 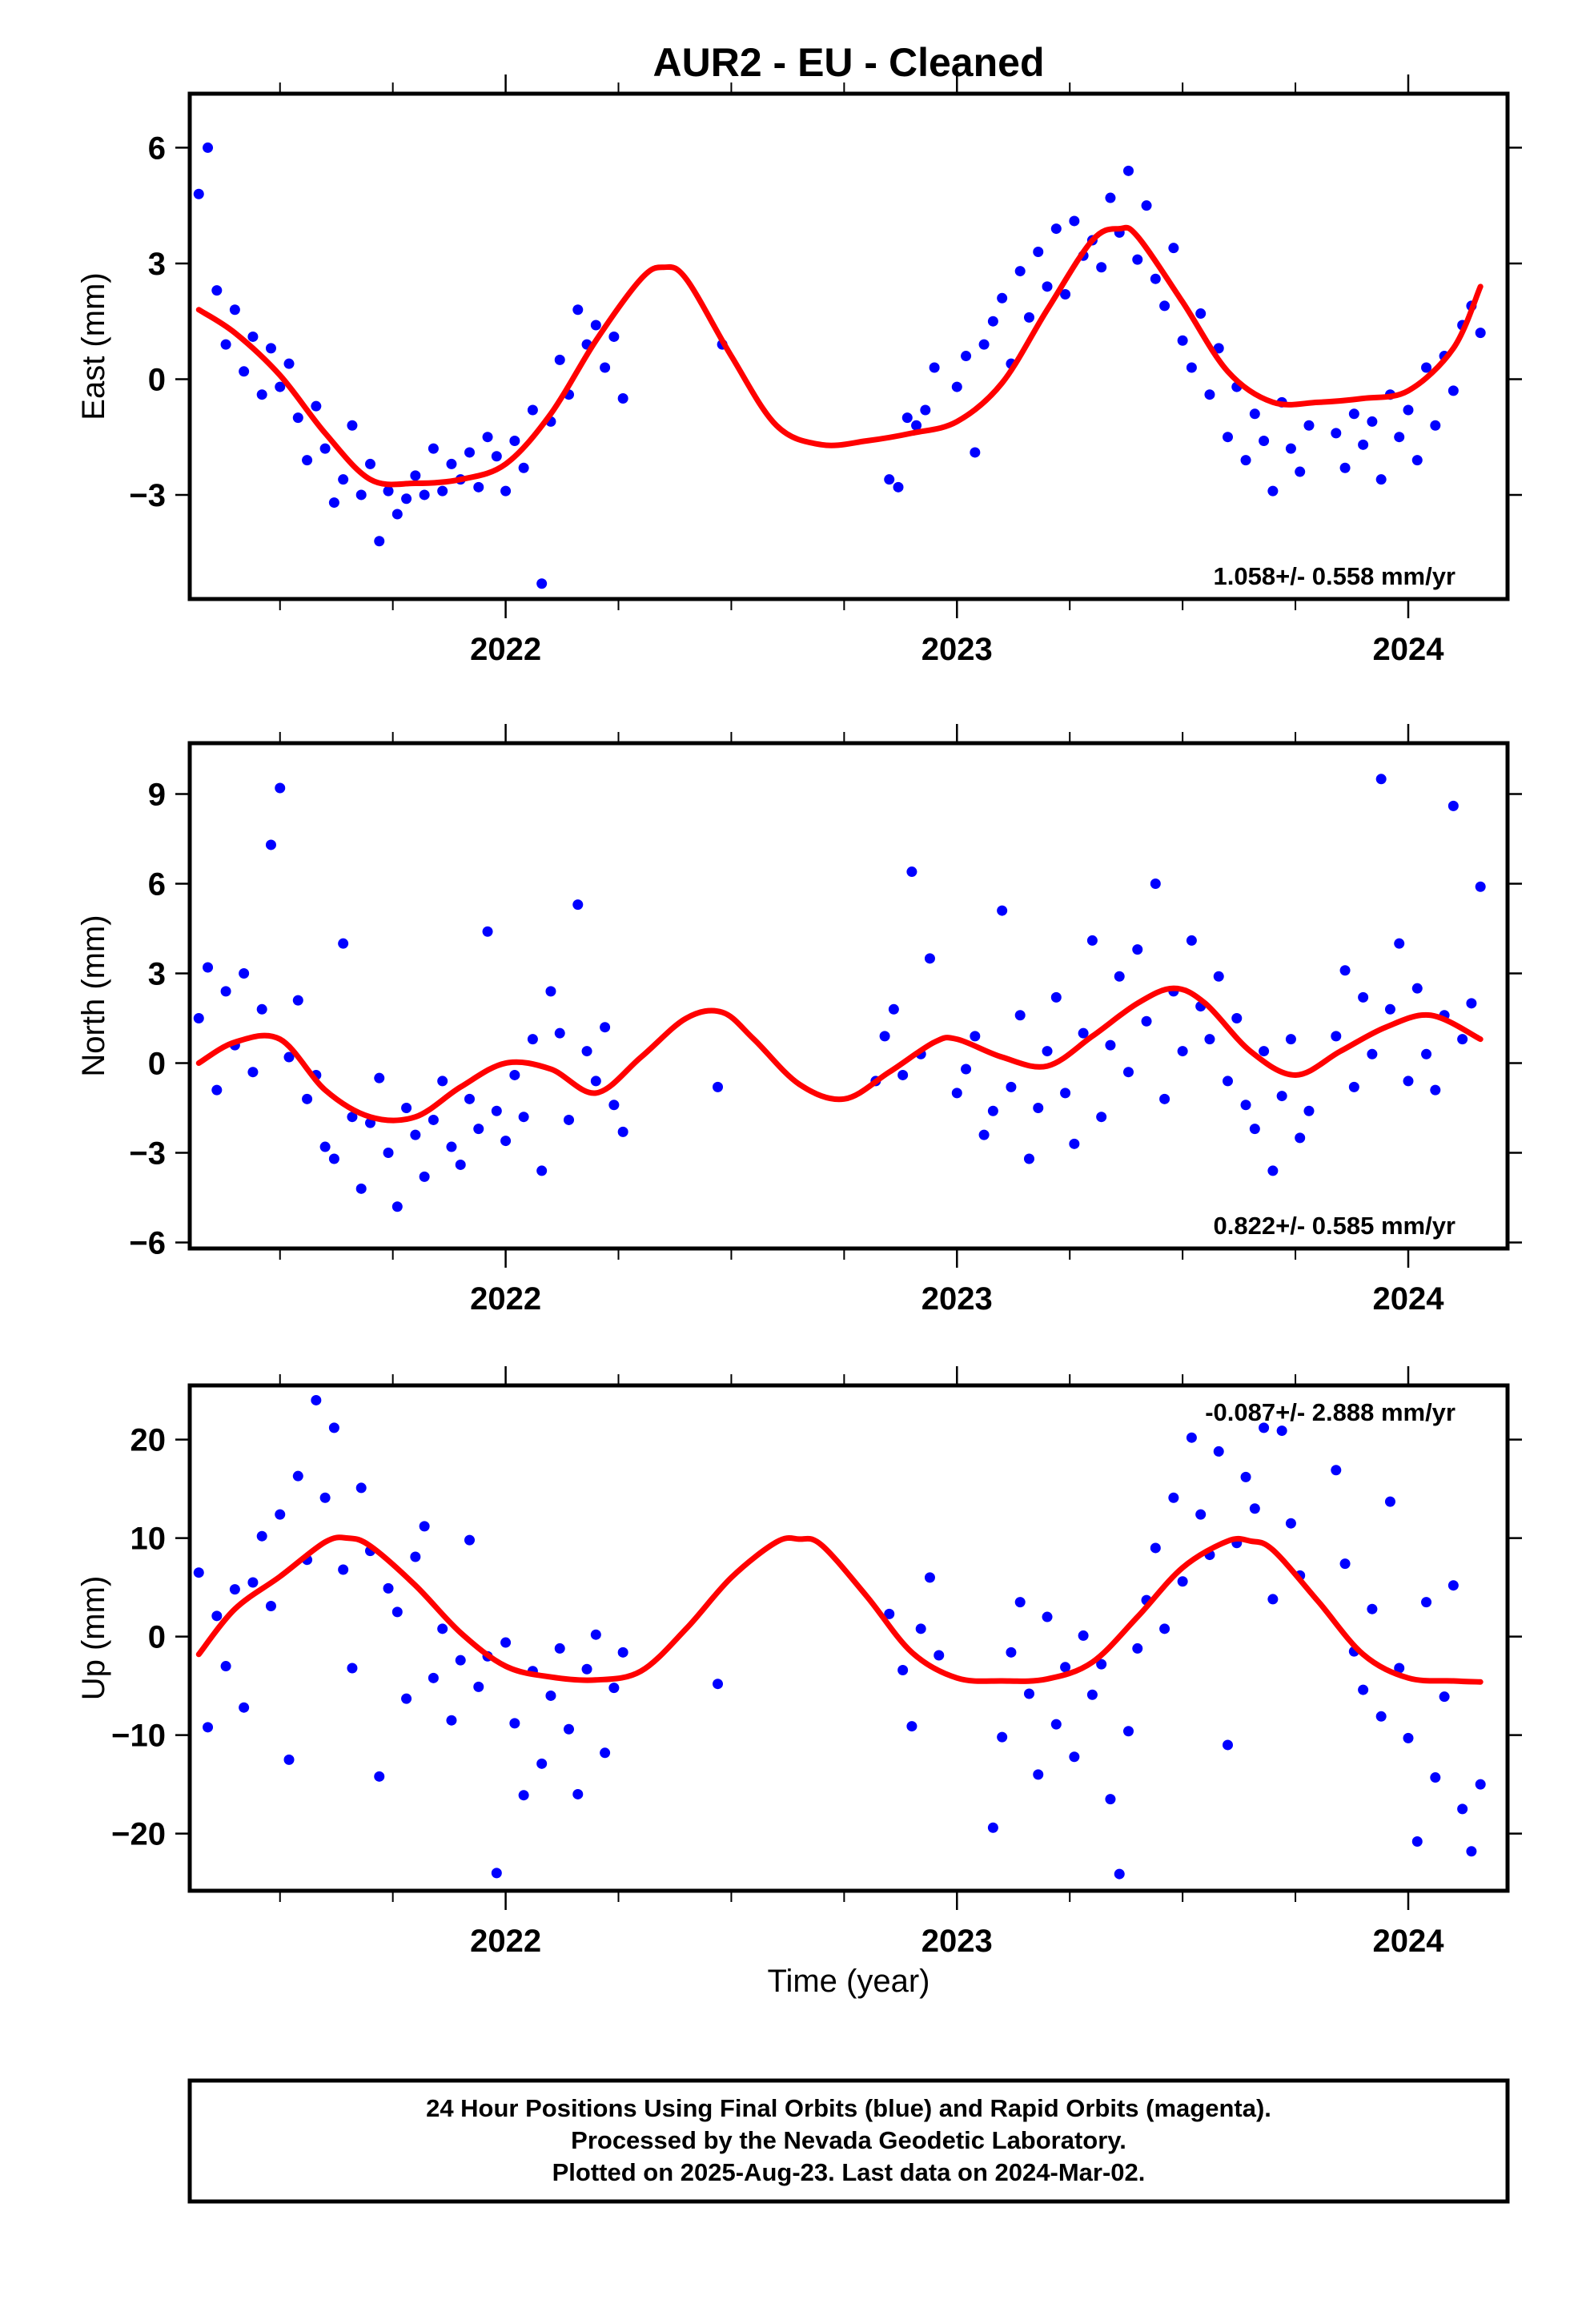 What do you see at coordinates (788, 346) in the screenshot?
I see `east-minor-ticks` at bounding box center [788, 346].